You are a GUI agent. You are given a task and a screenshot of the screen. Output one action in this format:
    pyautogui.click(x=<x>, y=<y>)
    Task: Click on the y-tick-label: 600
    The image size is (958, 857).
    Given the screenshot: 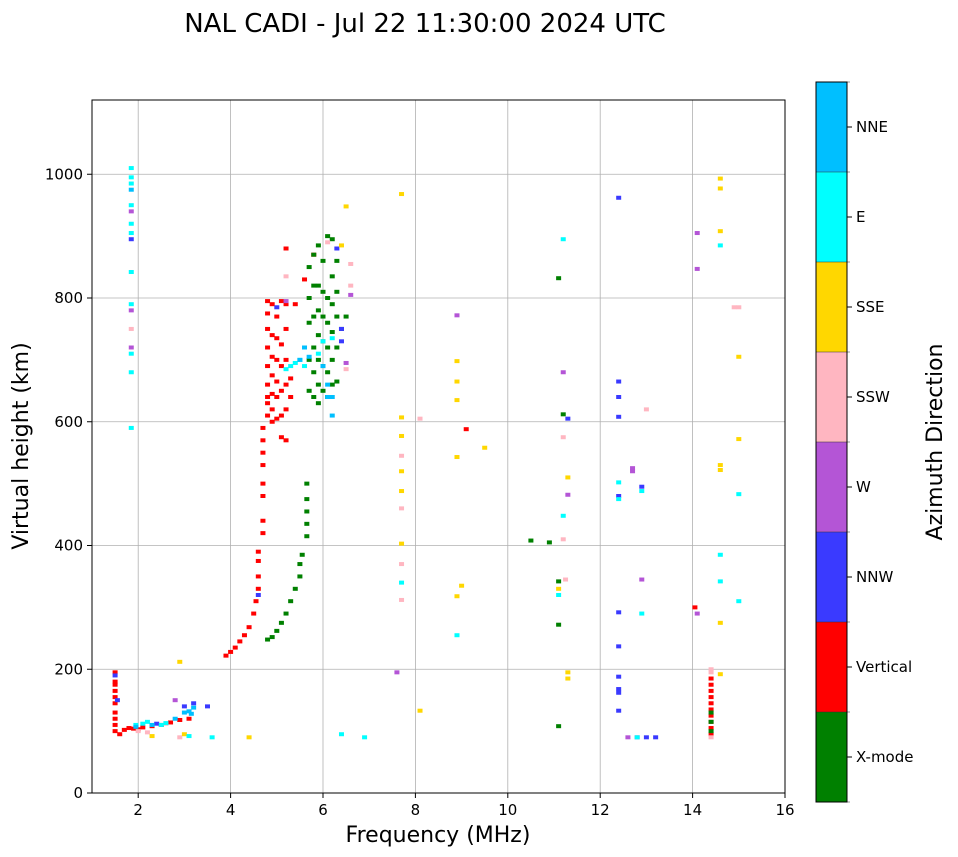 What is the action you would take?
    pyautogui.click(x=68, y=422)
    